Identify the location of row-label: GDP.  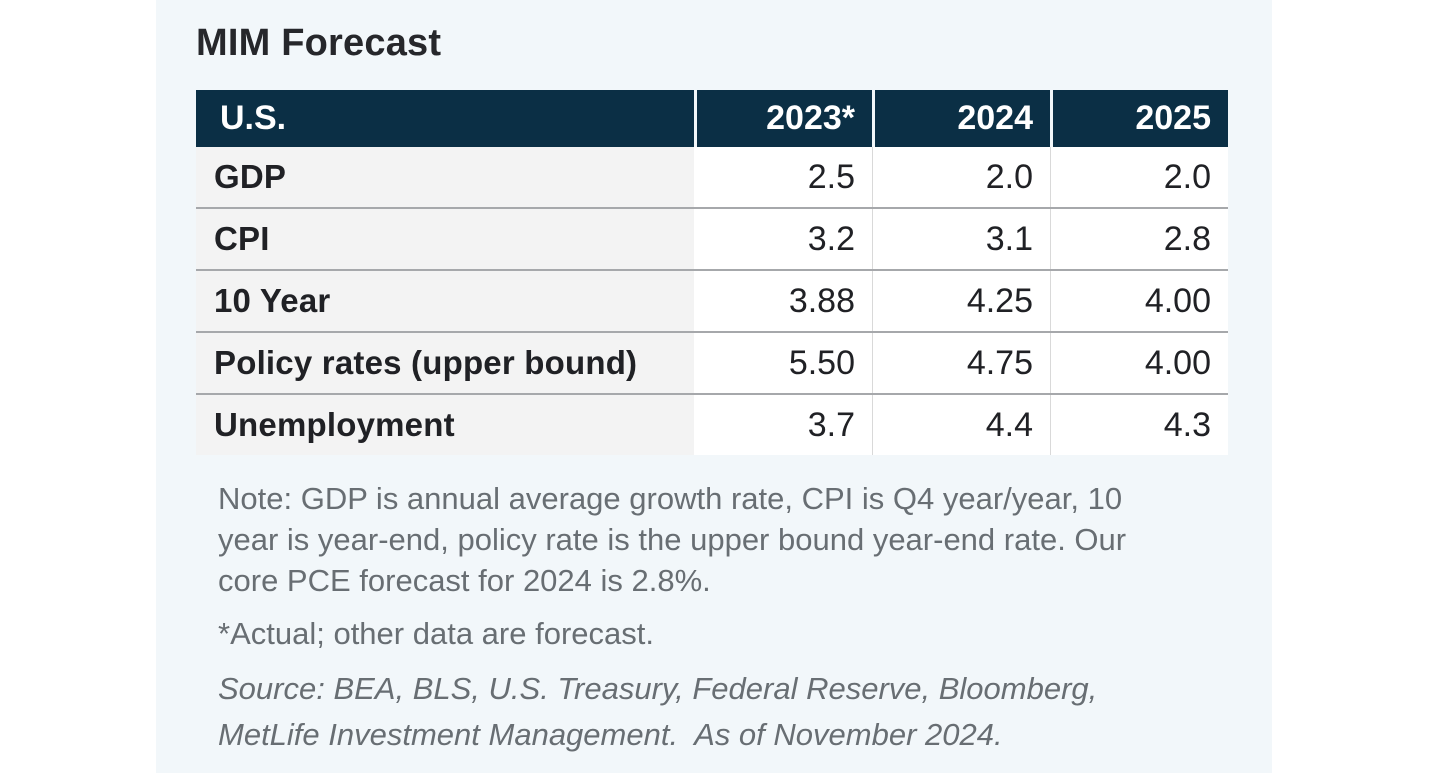
(445, 177).